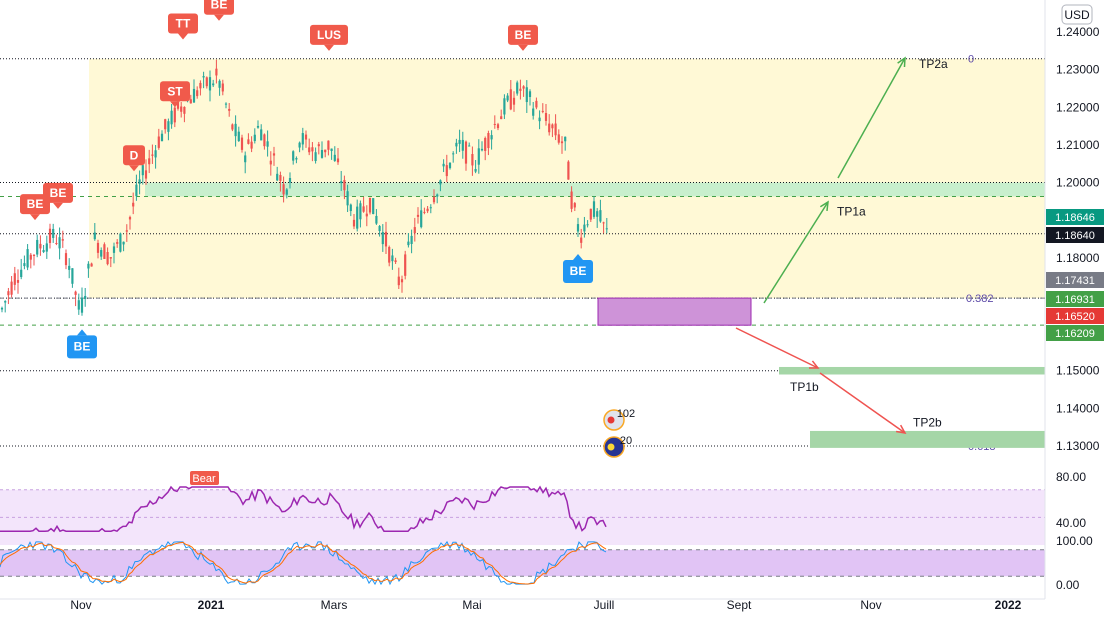  What do you see at coordinates (211, 605) in the screenshot?
I see `time-label: 2021` at bounding box center [211, 605].